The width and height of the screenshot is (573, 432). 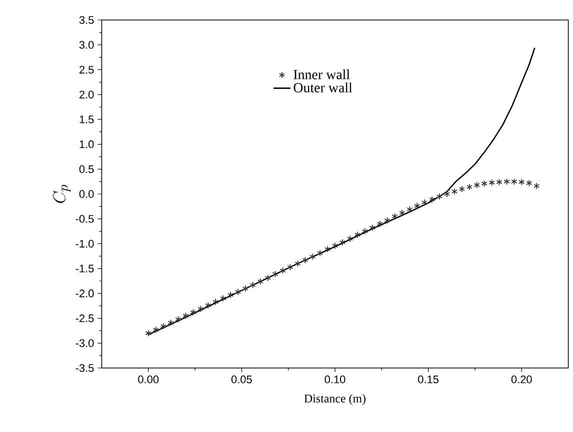 I want to click on x-tick-label: 0.05, so click(x=241, y=380).